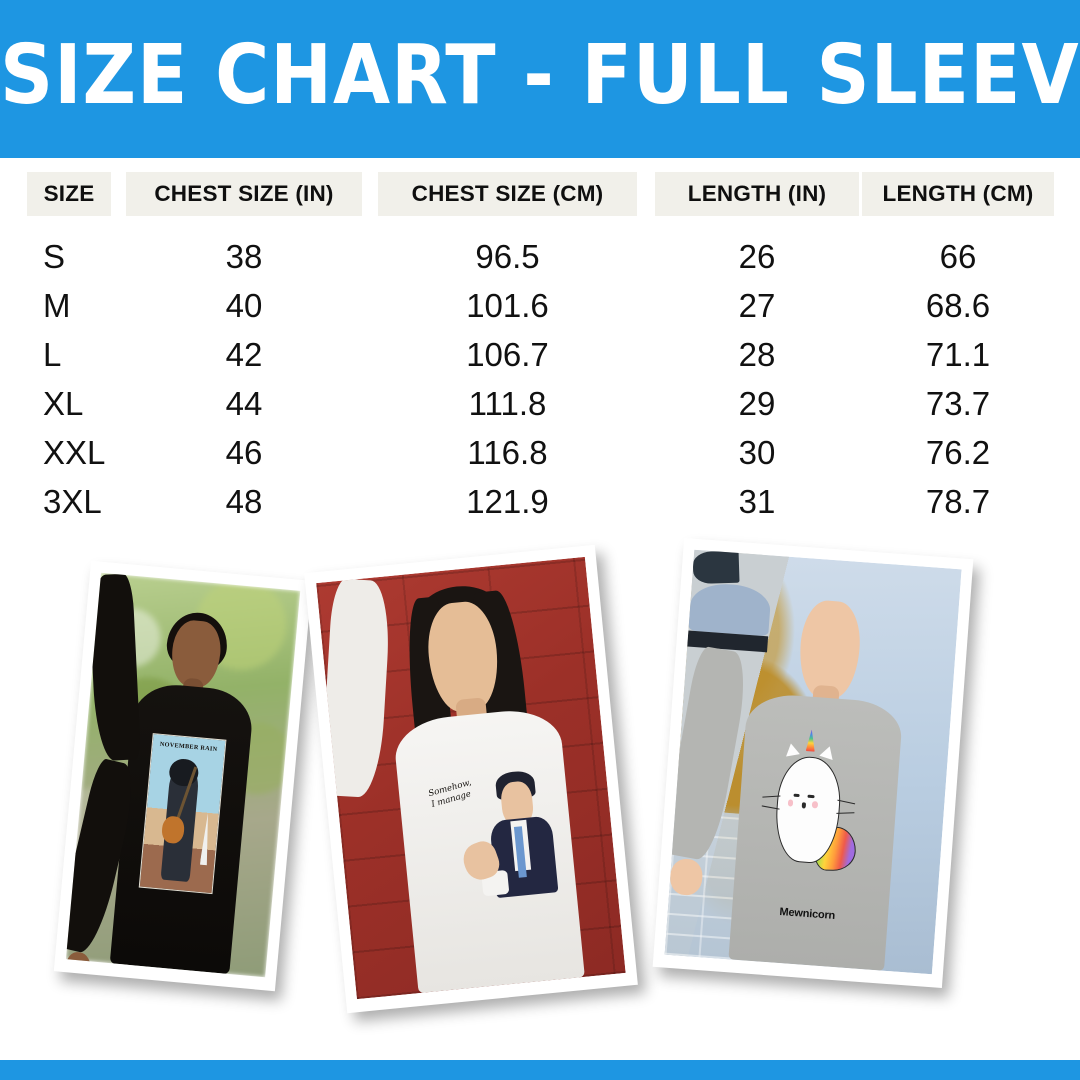 Image resolution: width=1080 pixels, height=1080 pixels. I want to click on cell-length-in: 26, so click(757, 256).